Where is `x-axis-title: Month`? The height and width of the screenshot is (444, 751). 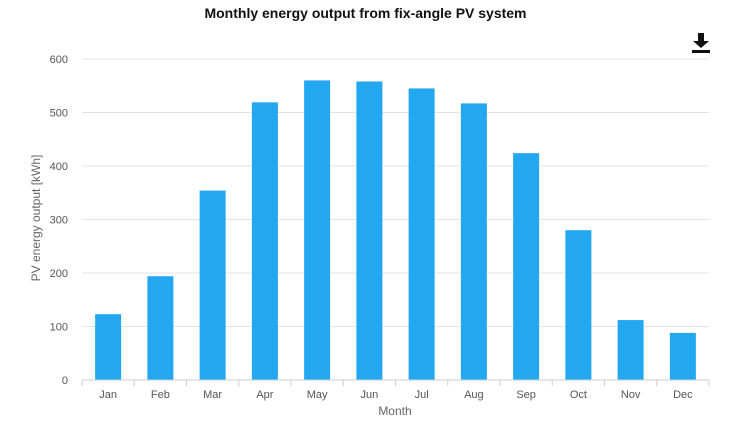 x-axis-title: Month is located at coordinates (394, 411).